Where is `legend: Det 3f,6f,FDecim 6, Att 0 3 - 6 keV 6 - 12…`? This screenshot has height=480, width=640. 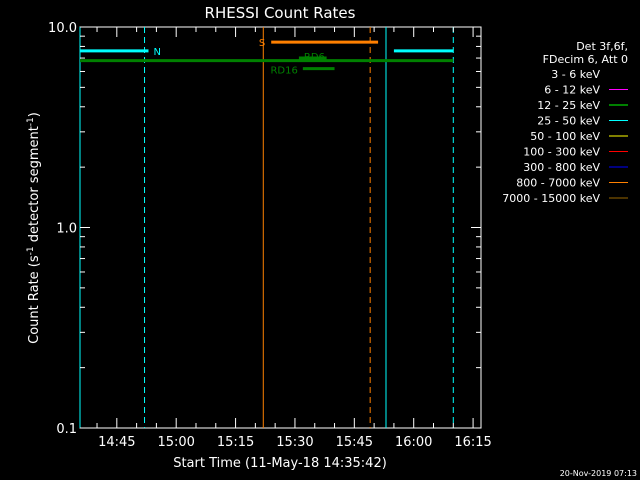 legend: Det 3f,6f,FDecim 6, Att 0 3 - 6 keV 6 - 12… is located at coordinates (565, 122).